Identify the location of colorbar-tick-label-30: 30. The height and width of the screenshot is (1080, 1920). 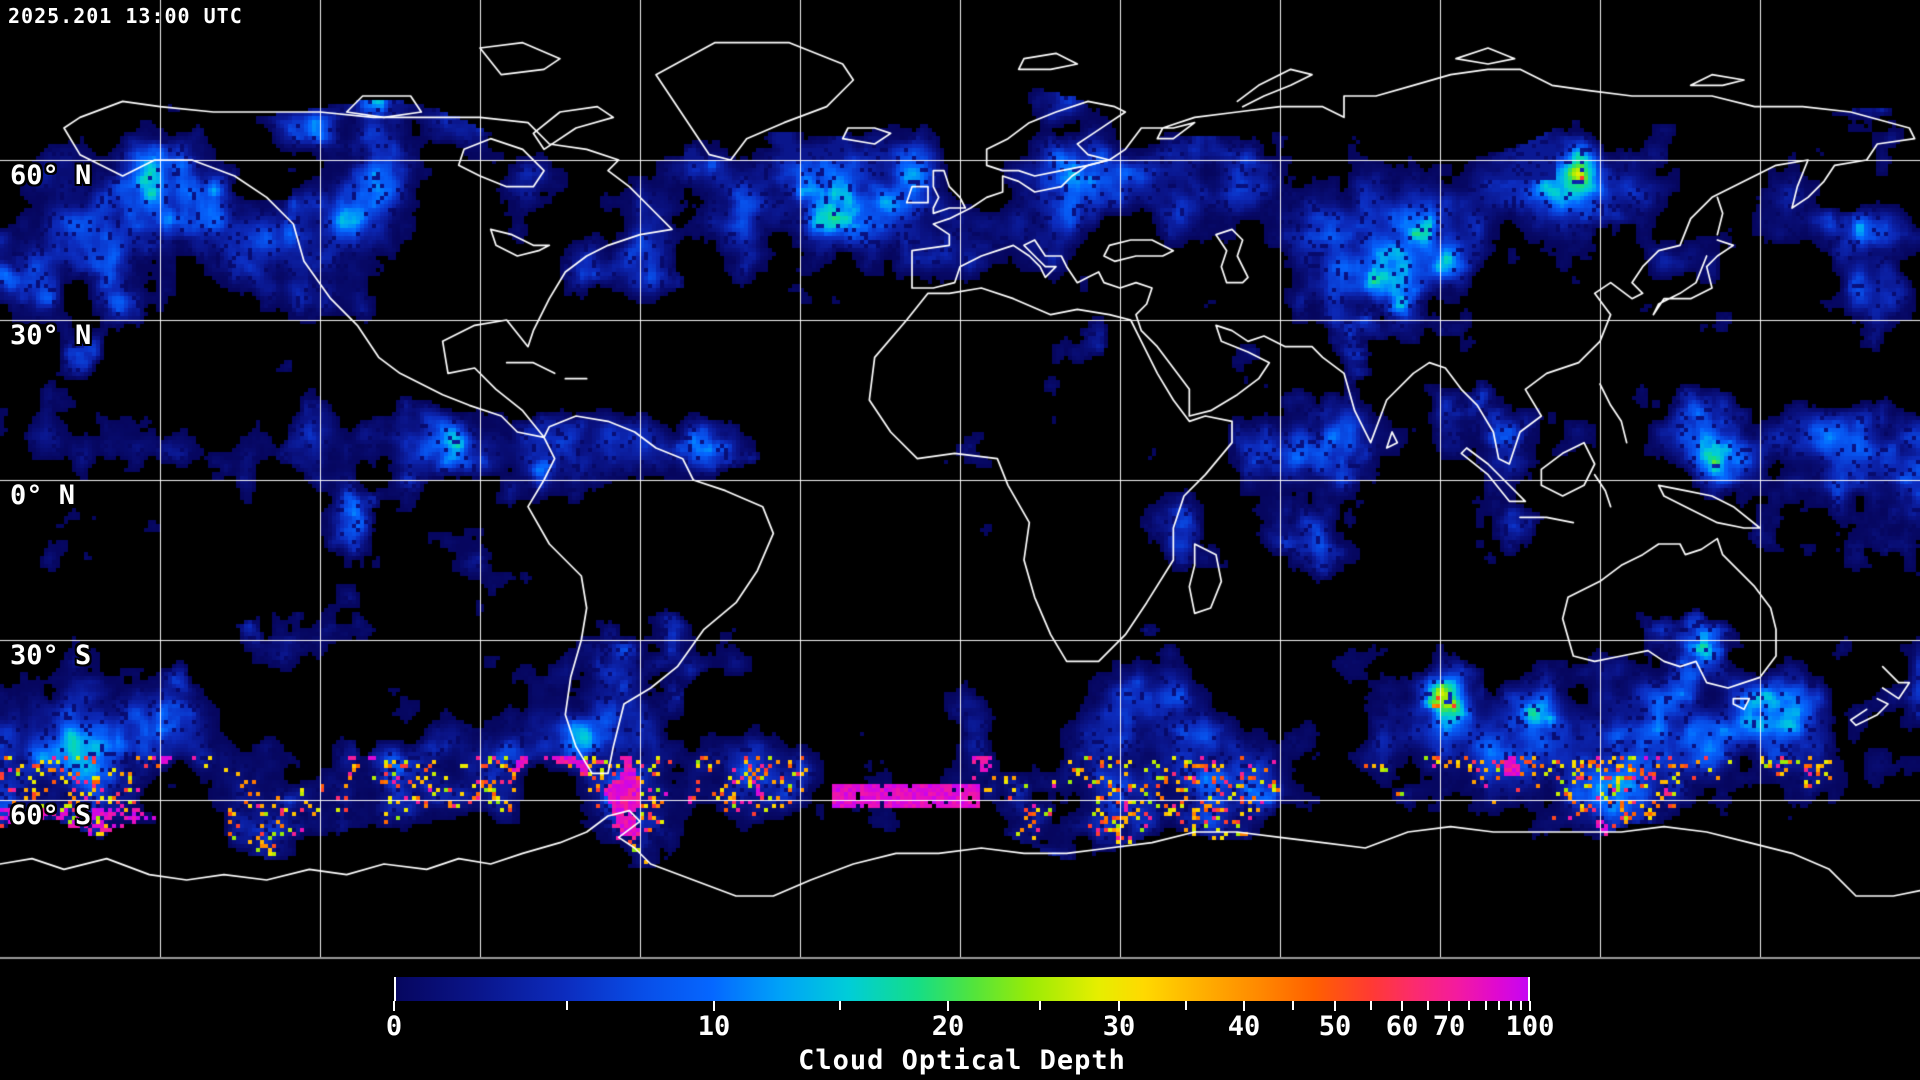
(1119, 1026).